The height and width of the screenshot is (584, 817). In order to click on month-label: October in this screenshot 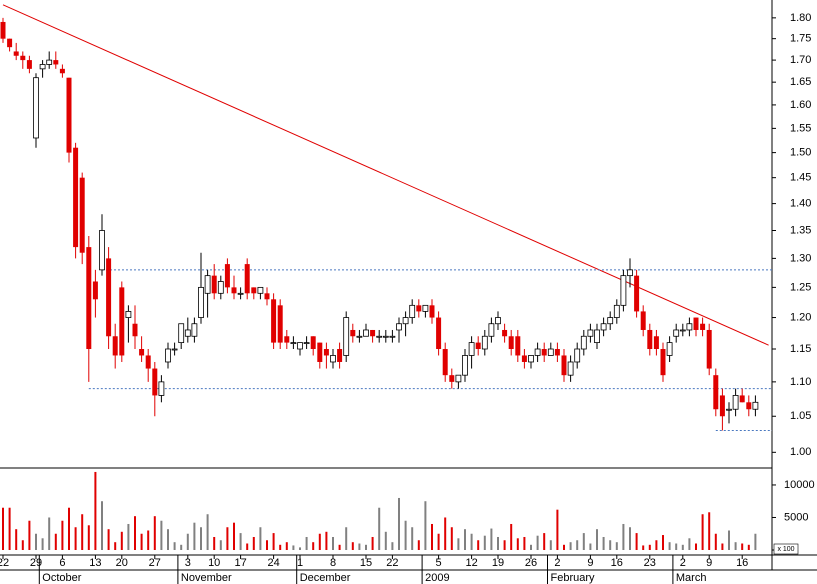, I will do `click(61, 578)`.